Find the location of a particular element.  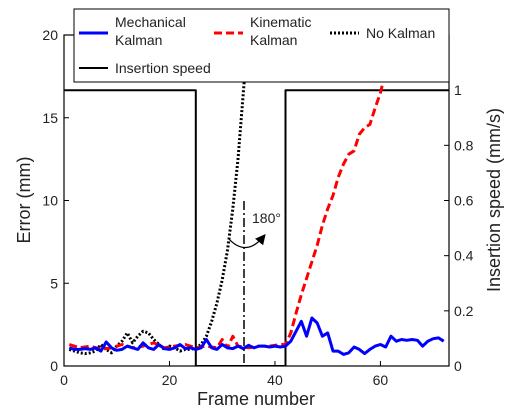

series-line-mechanical-kalman is located at coordinates (256, 336).